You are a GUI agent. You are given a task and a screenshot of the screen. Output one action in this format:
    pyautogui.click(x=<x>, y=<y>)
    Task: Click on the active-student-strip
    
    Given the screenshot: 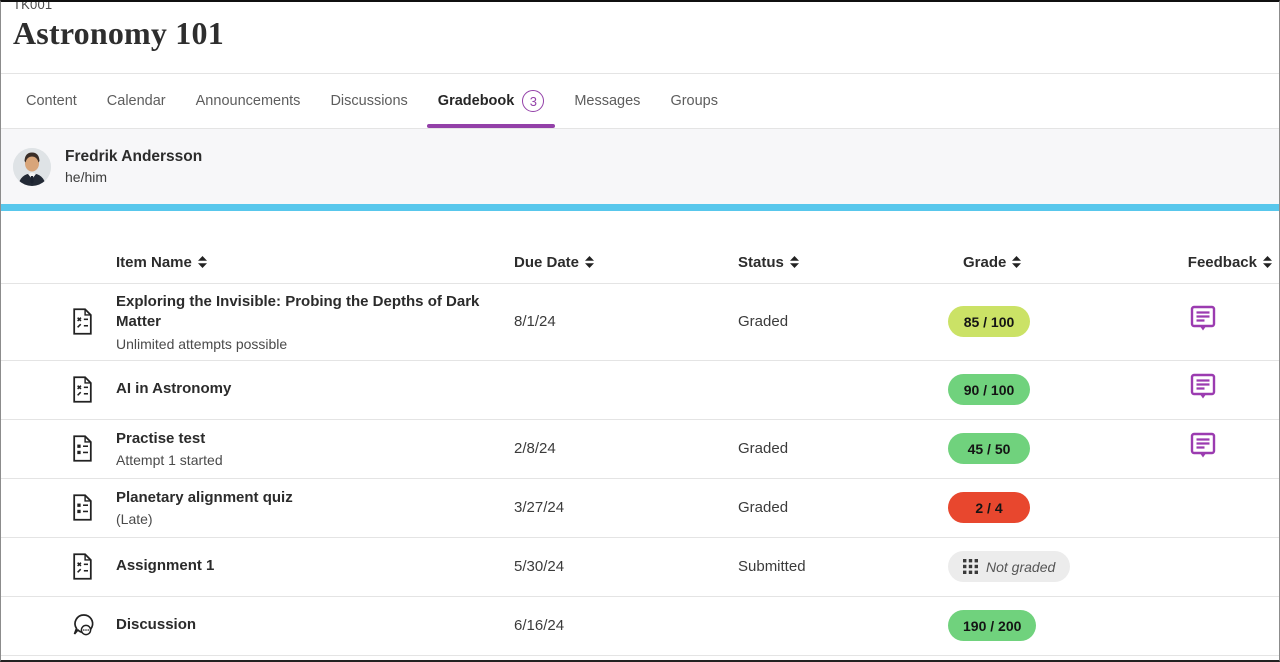 What is the action you would take?
    pyautogui.click(x=640, y=207)
    